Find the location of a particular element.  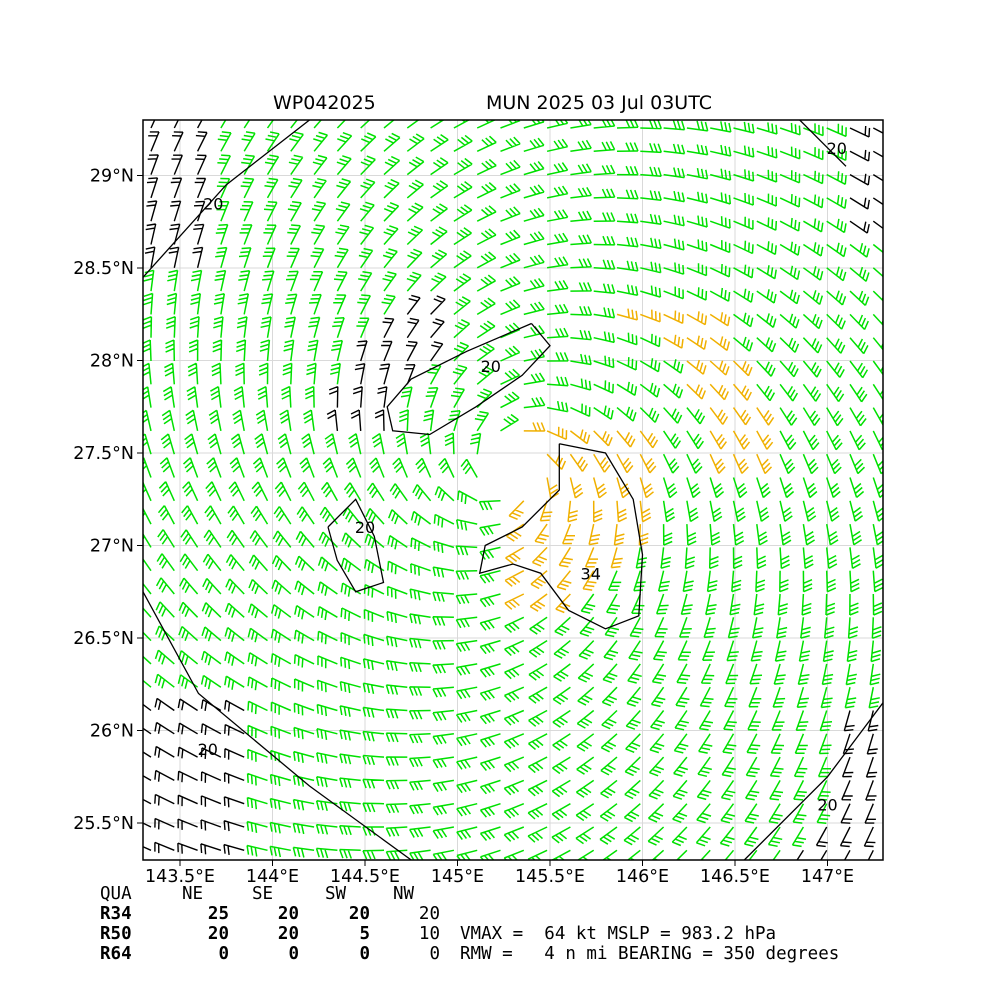

storm-name-date-title: MUN 2025 03 Jul 03UTC is located at coordinates (599, 103).